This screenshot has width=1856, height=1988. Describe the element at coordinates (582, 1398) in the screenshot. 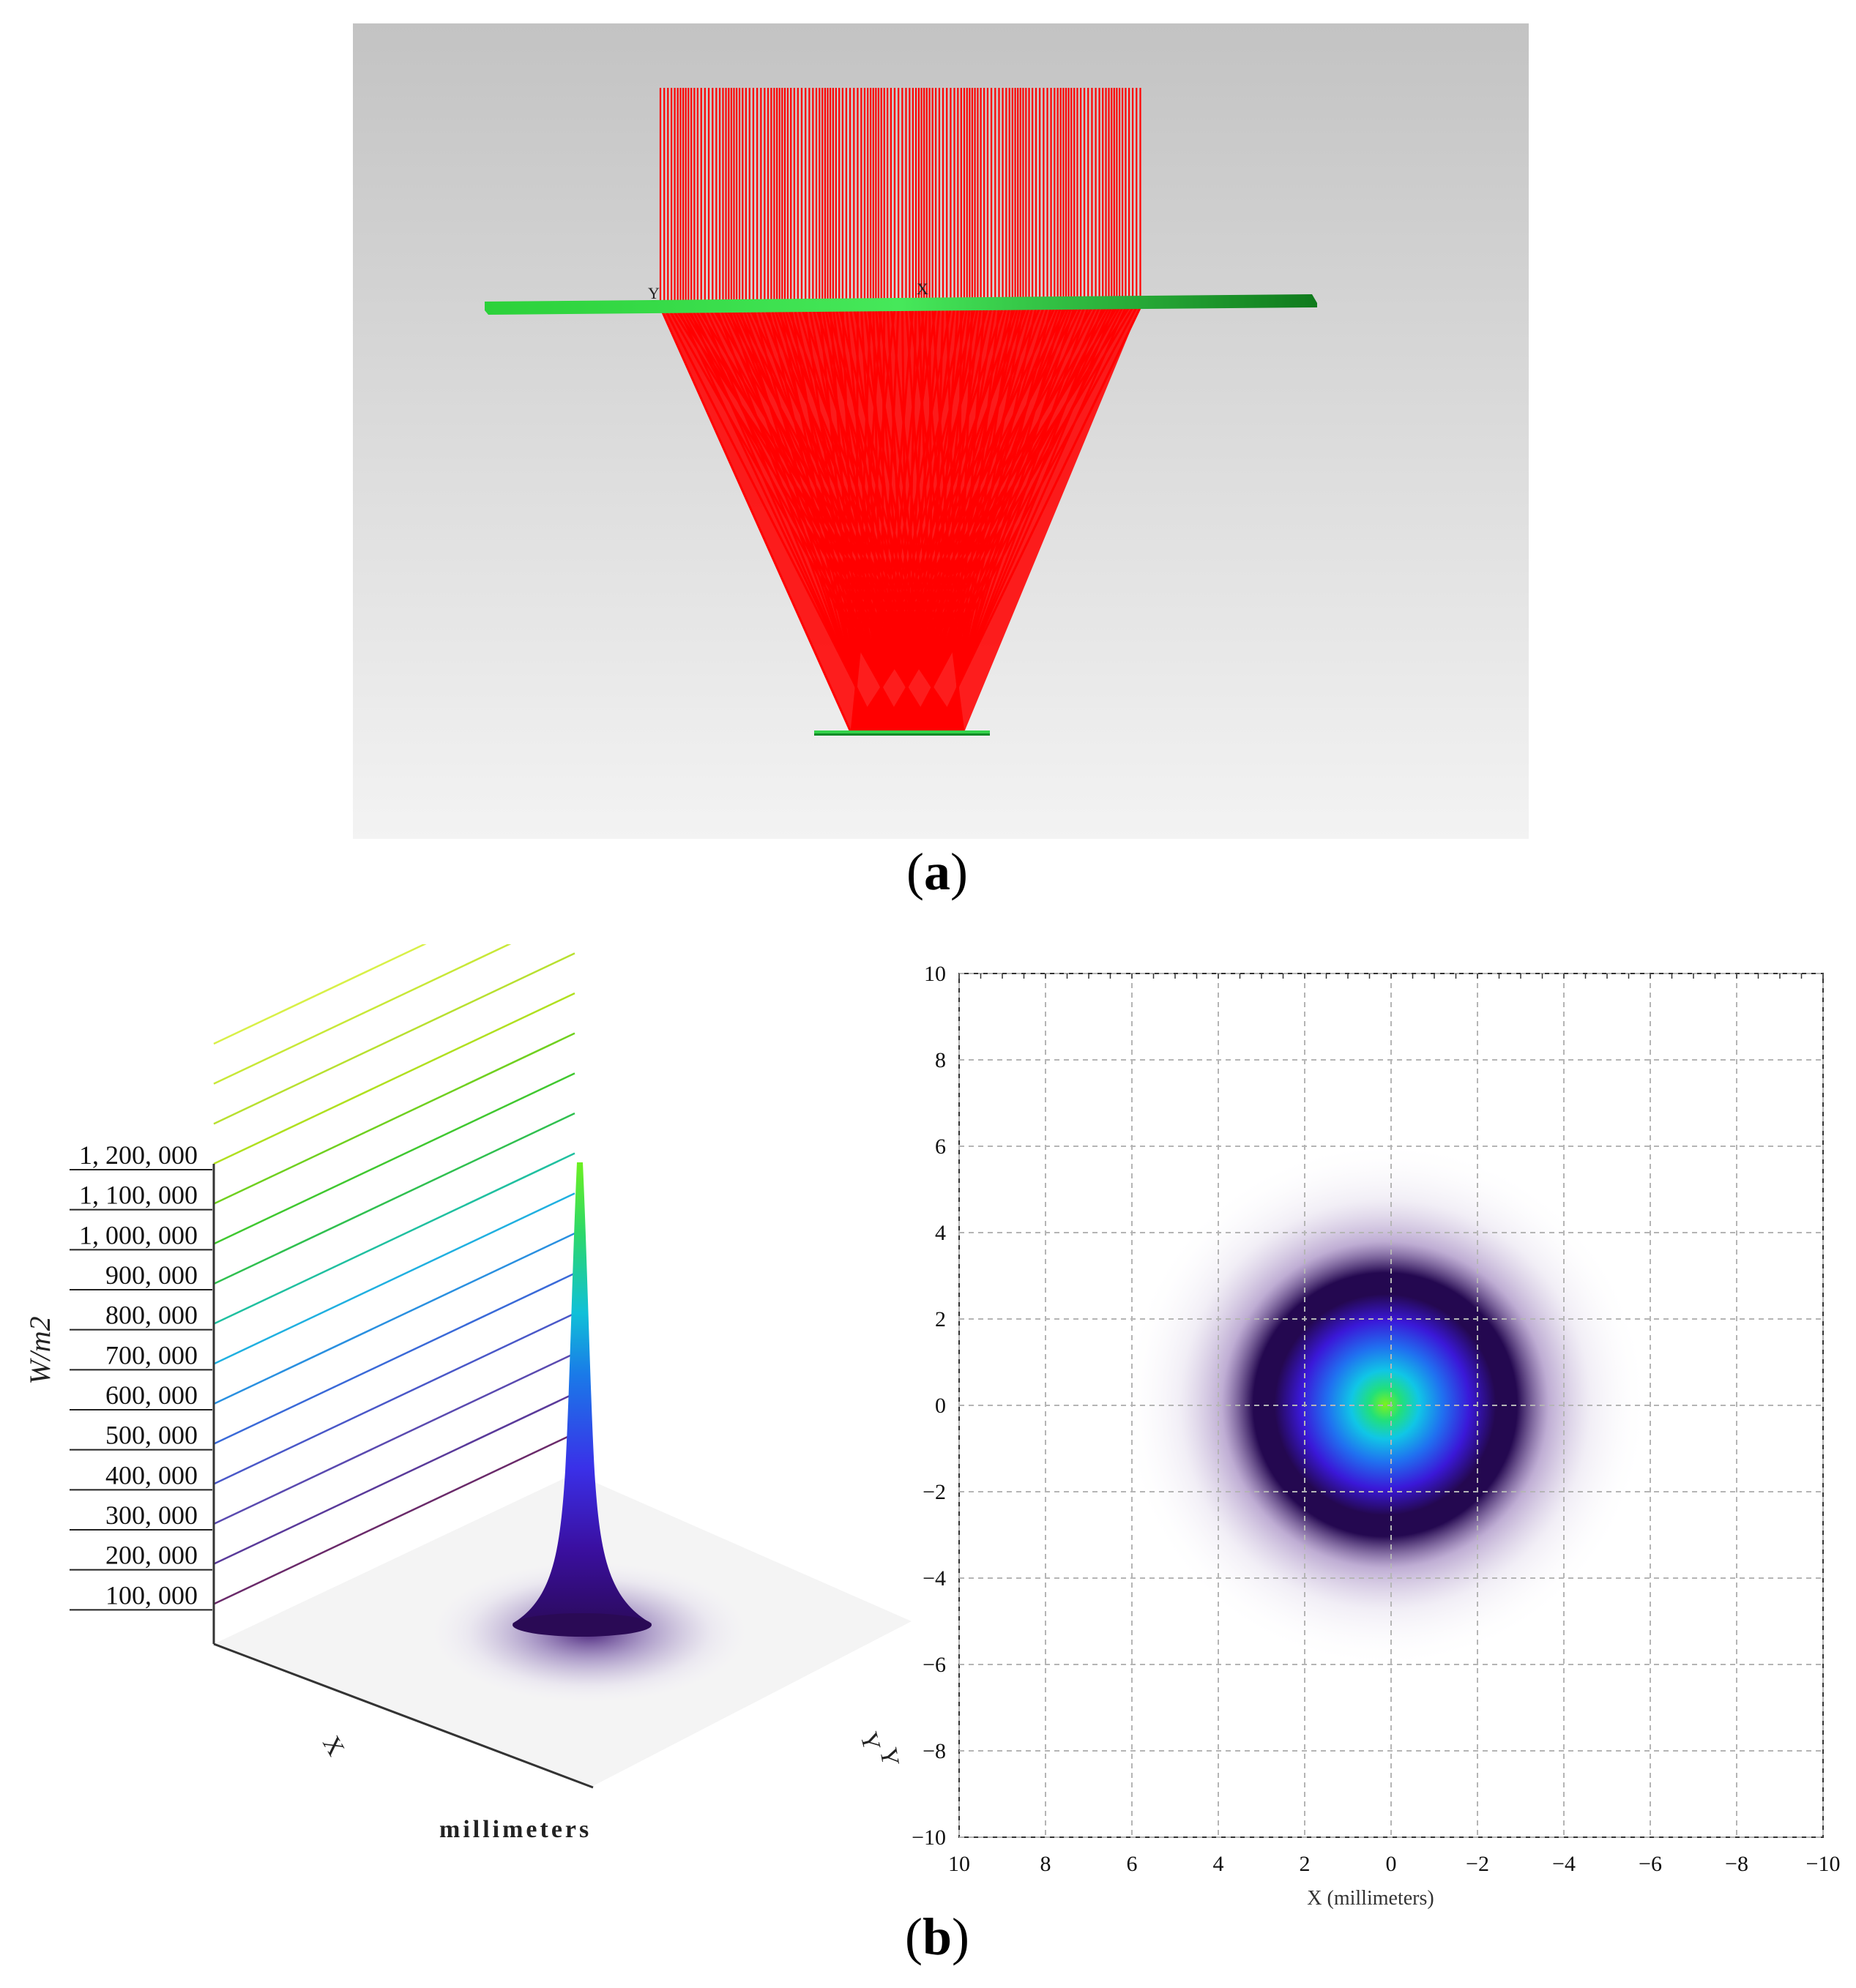

I see `intensity-peak` at that location.